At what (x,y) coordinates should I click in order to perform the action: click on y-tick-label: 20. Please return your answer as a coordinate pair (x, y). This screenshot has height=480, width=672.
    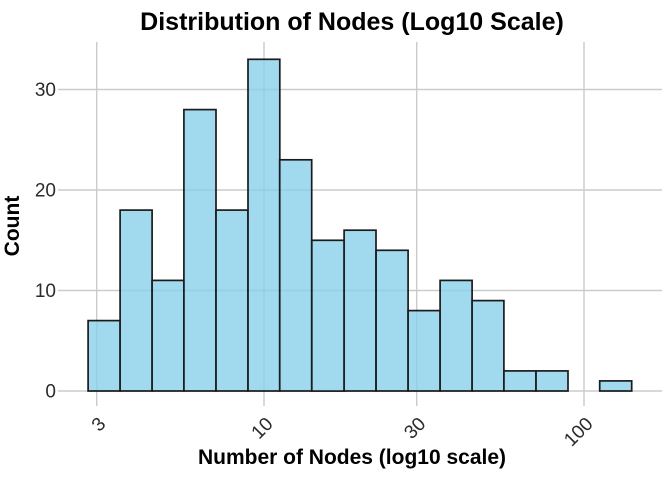
    Looking at the image, I should click on (45, 191).